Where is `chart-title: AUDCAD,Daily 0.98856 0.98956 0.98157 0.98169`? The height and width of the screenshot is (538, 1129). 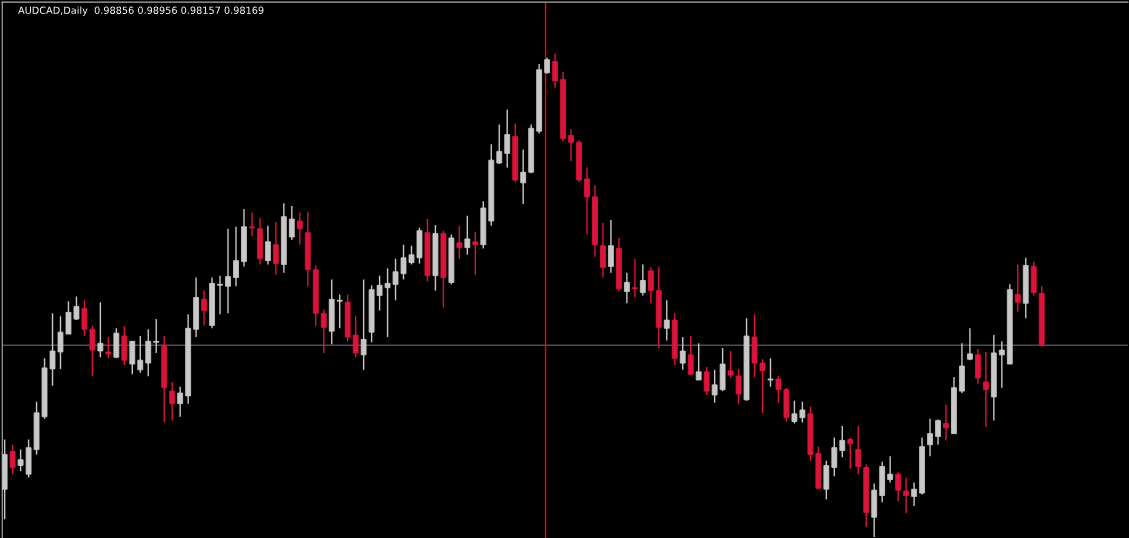 chart-title: AUDCAD,Daily 0.98856 0.98956 0.98157 0.98169 is located at coordinates (141, 11).